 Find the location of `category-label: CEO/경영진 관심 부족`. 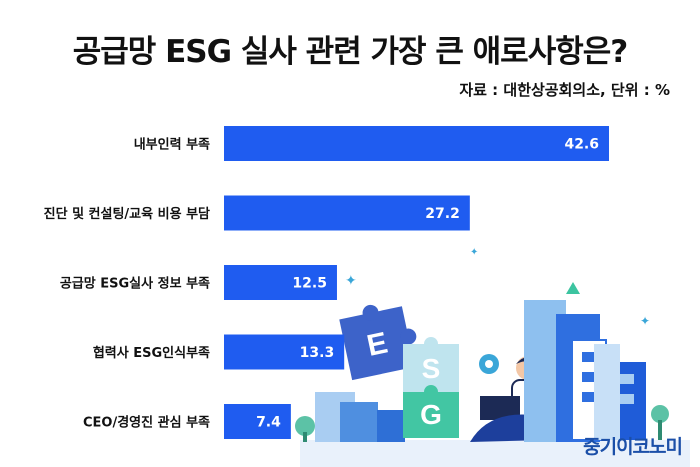

category-label: CEO/경영진 관심 부족 is located at coordinates (146, 423).